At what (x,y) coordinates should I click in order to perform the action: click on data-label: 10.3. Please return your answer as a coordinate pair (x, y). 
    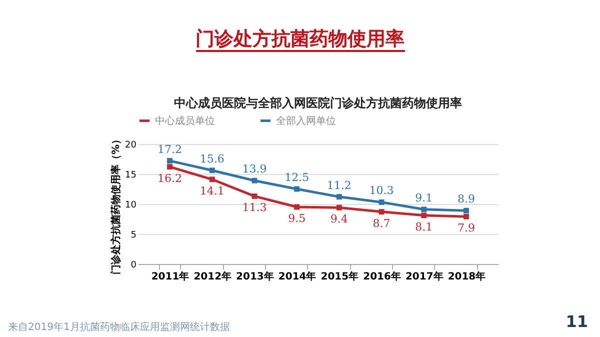
    Looking at the image, I should click on (381, 191).